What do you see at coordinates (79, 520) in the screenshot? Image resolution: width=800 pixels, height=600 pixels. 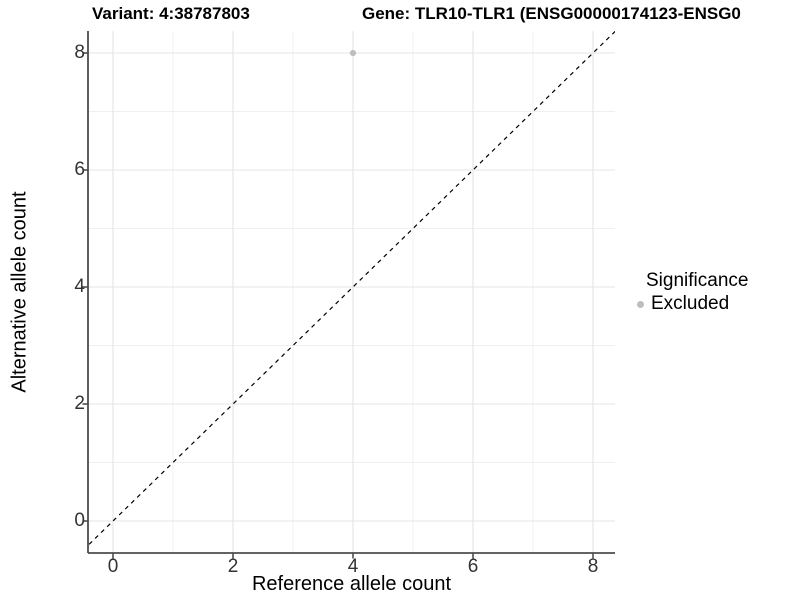 I see `y-tick-label: 0` at bounding box center [79, 520].